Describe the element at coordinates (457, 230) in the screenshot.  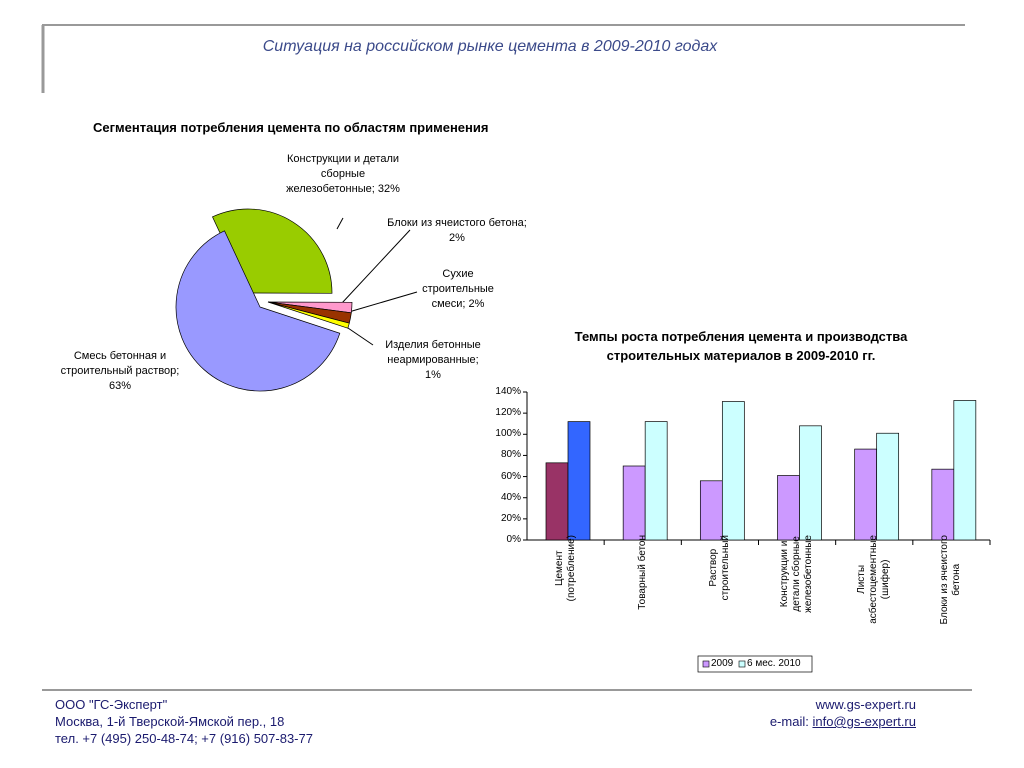
I see `slice-label: Блоки из ячеистого бетона; 2%` at that location.